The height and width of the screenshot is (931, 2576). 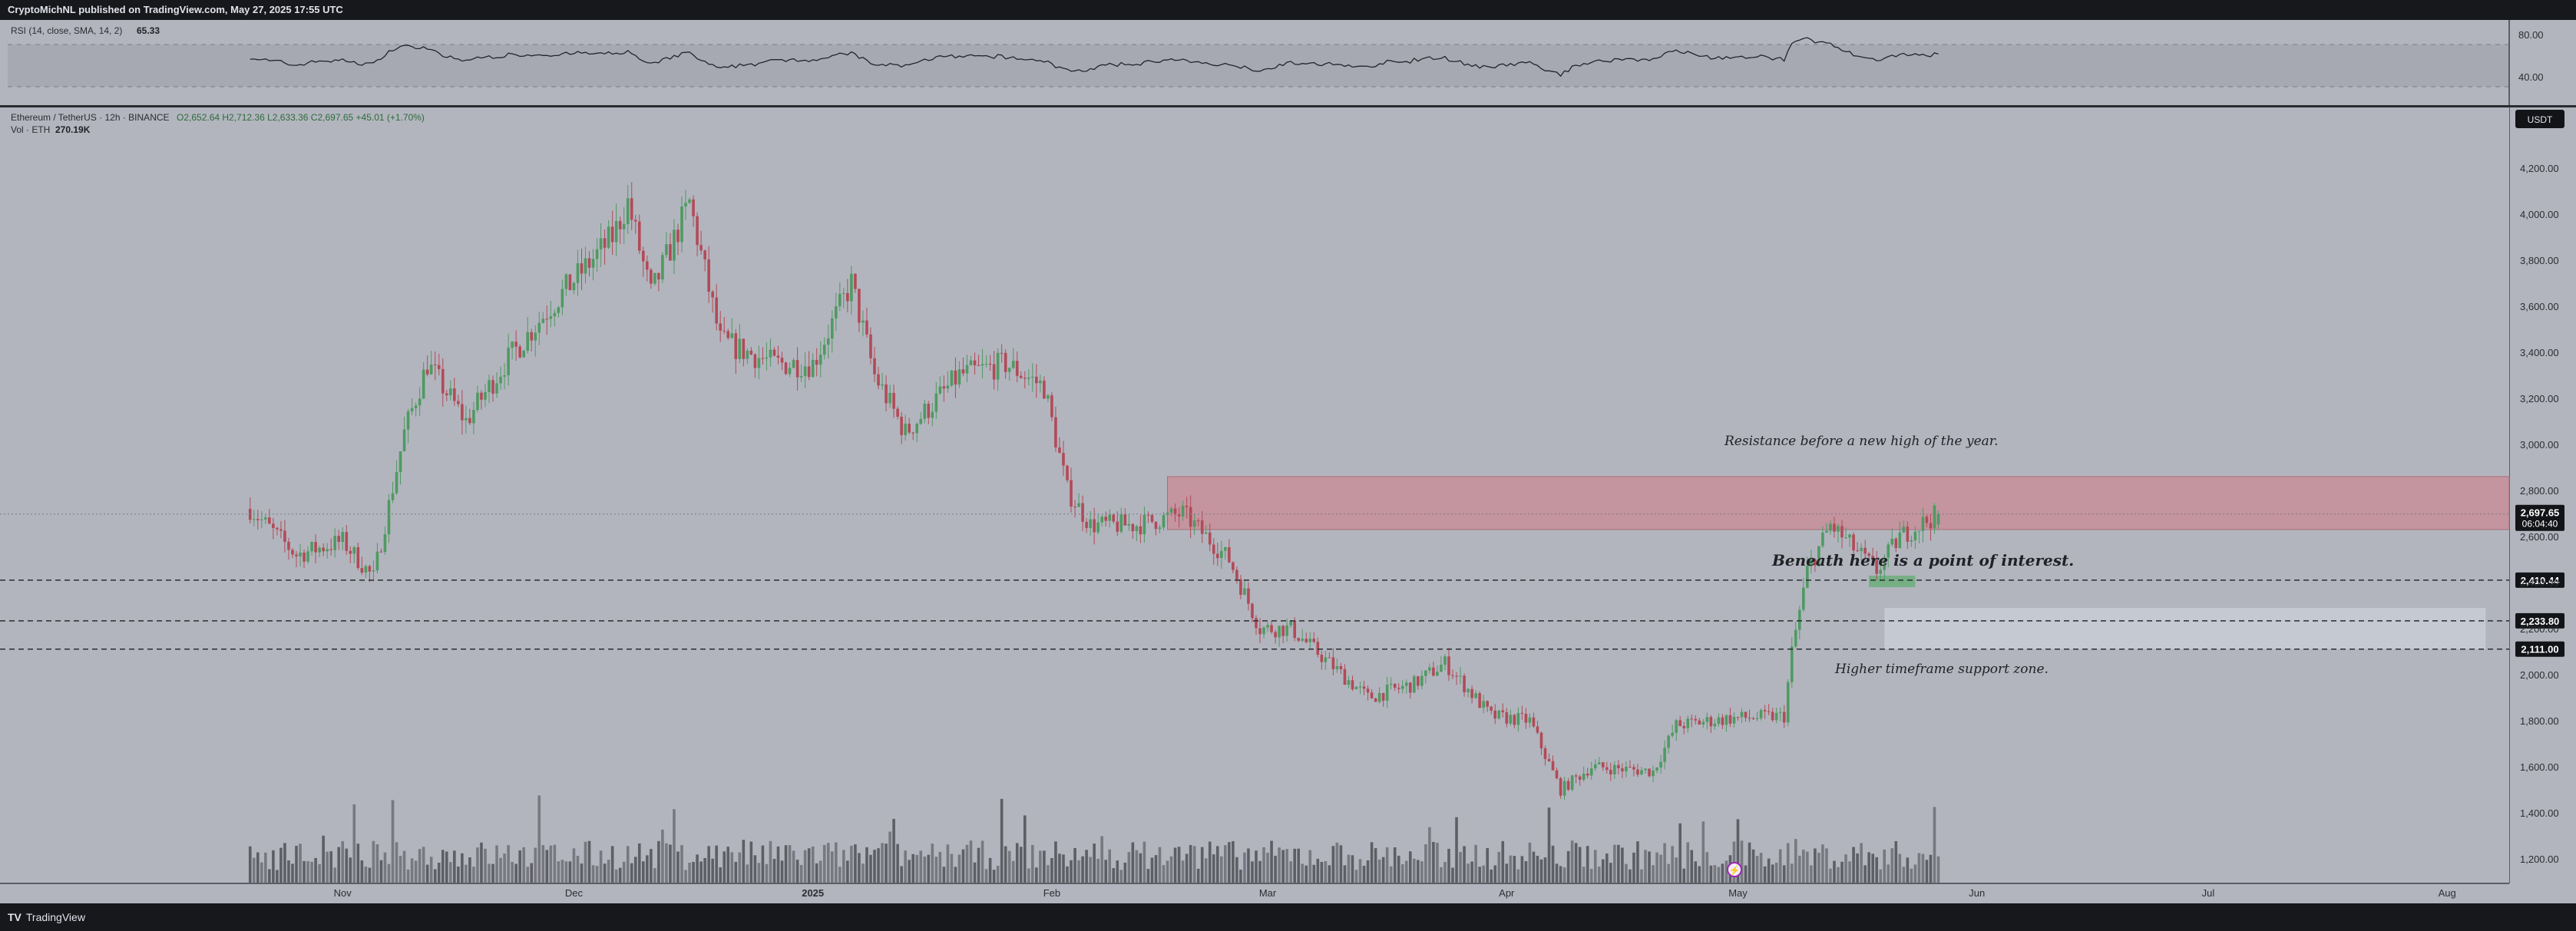 I want to click on level-badge, so click(x=2539, y=649).